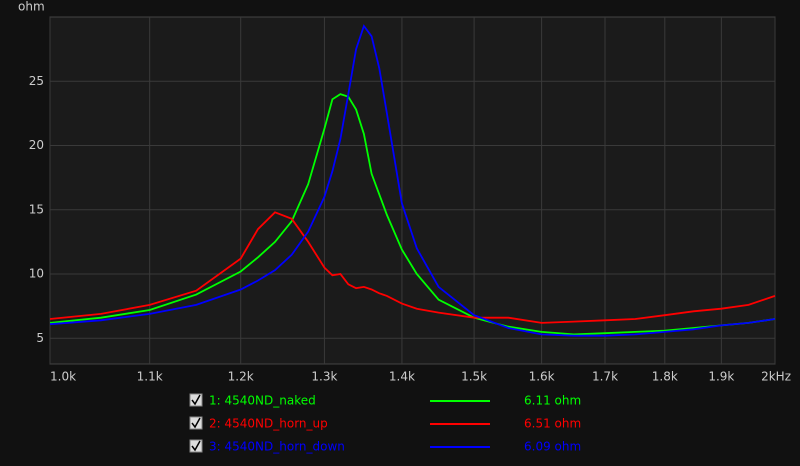  Describe the element at coordinates (665, 377) in the screenshot. I see `x-tick-label: 1.8k` at that location.